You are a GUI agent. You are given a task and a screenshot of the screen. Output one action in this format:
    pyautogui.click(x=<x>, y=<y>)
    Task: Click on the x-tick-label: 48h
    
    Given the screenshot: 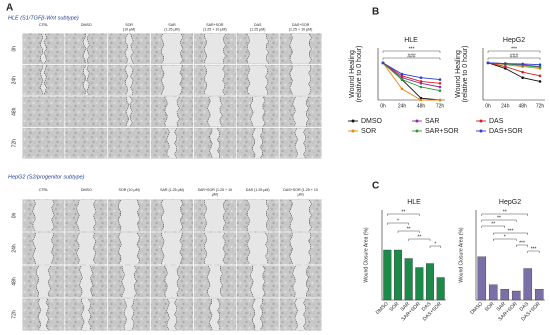 What is the action you would take?
    pyautogui.click(x=522, y=106)
    